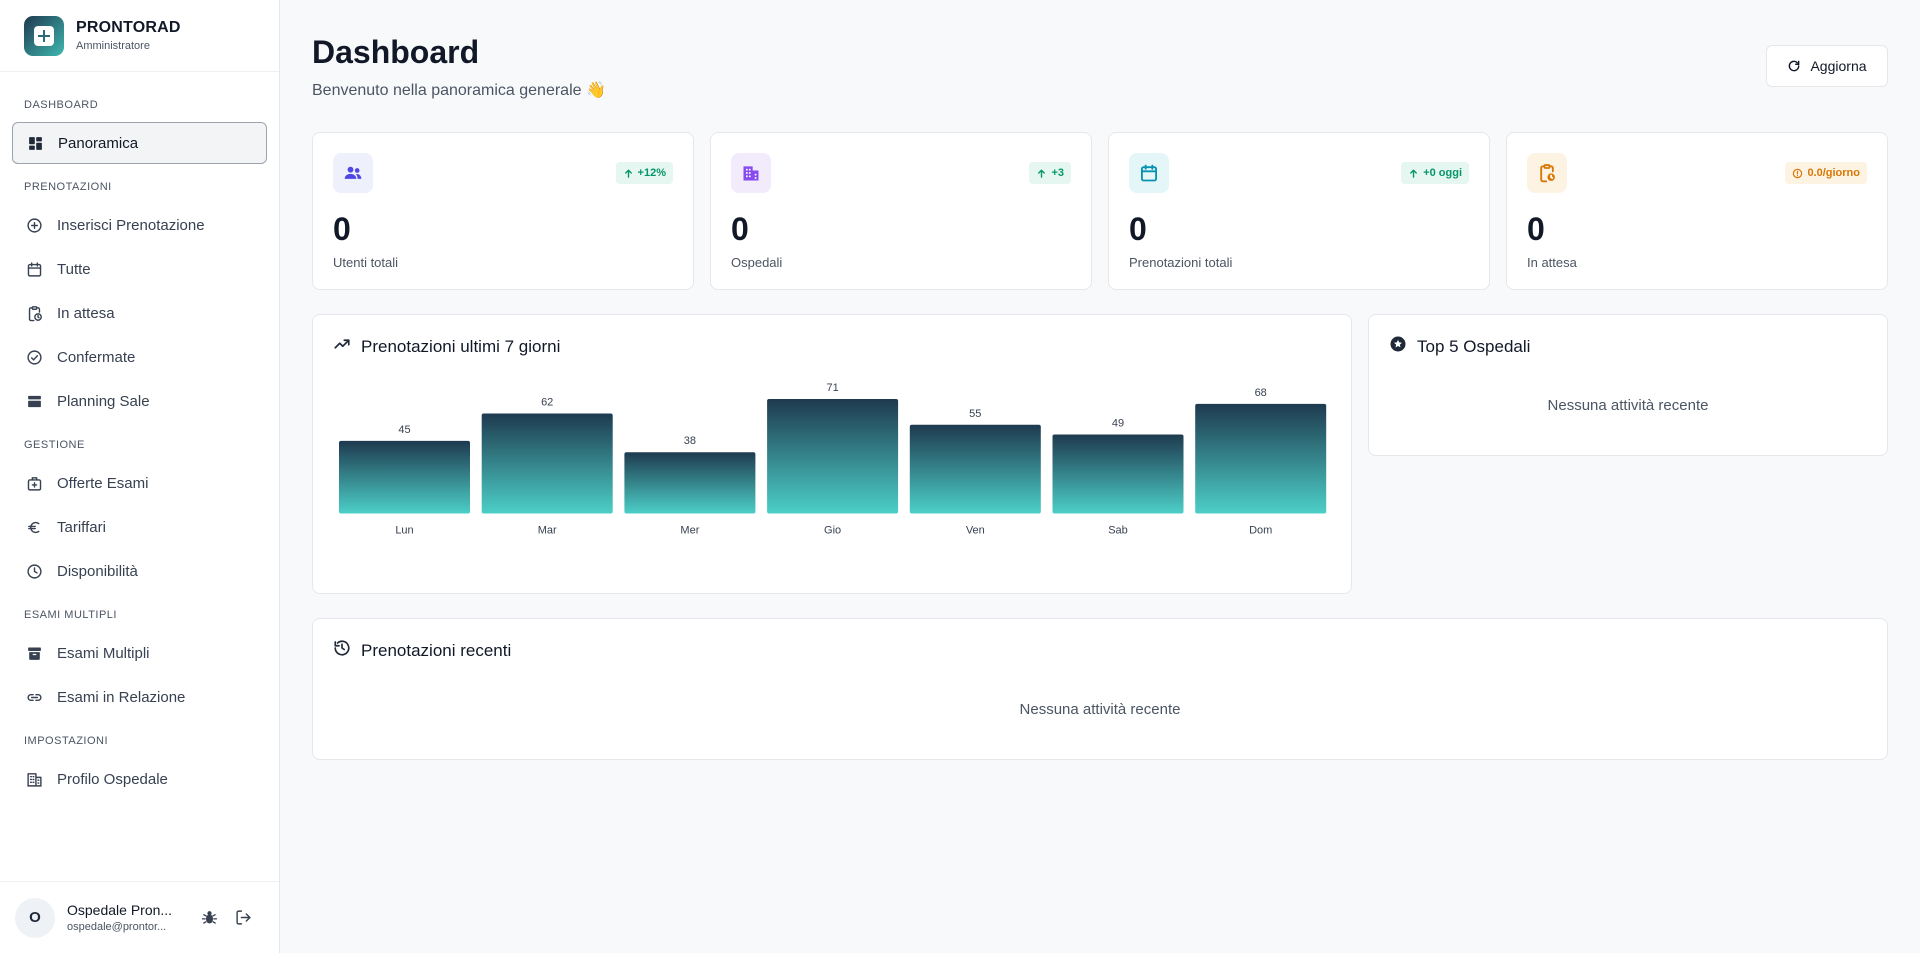 This screenshot has width=1920, height=953. What do you see at coordinates (34, 527) in the screenshot?
I see `euro-icon` at bounding box center [34, 527].